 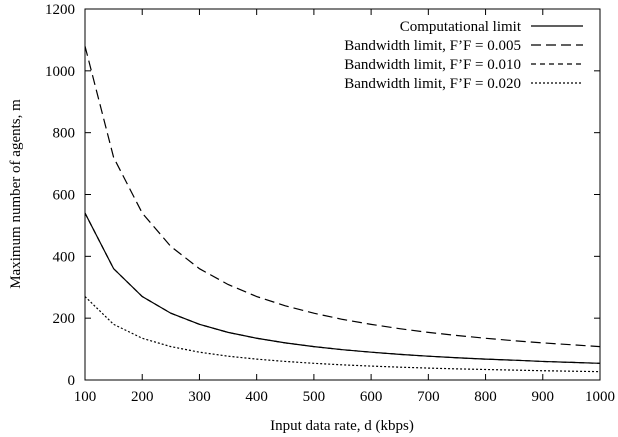 What do you see at coordinates (64, 319) in the screenshot?
I see `y-tick-label: 200` at bounding box center [64, 319].